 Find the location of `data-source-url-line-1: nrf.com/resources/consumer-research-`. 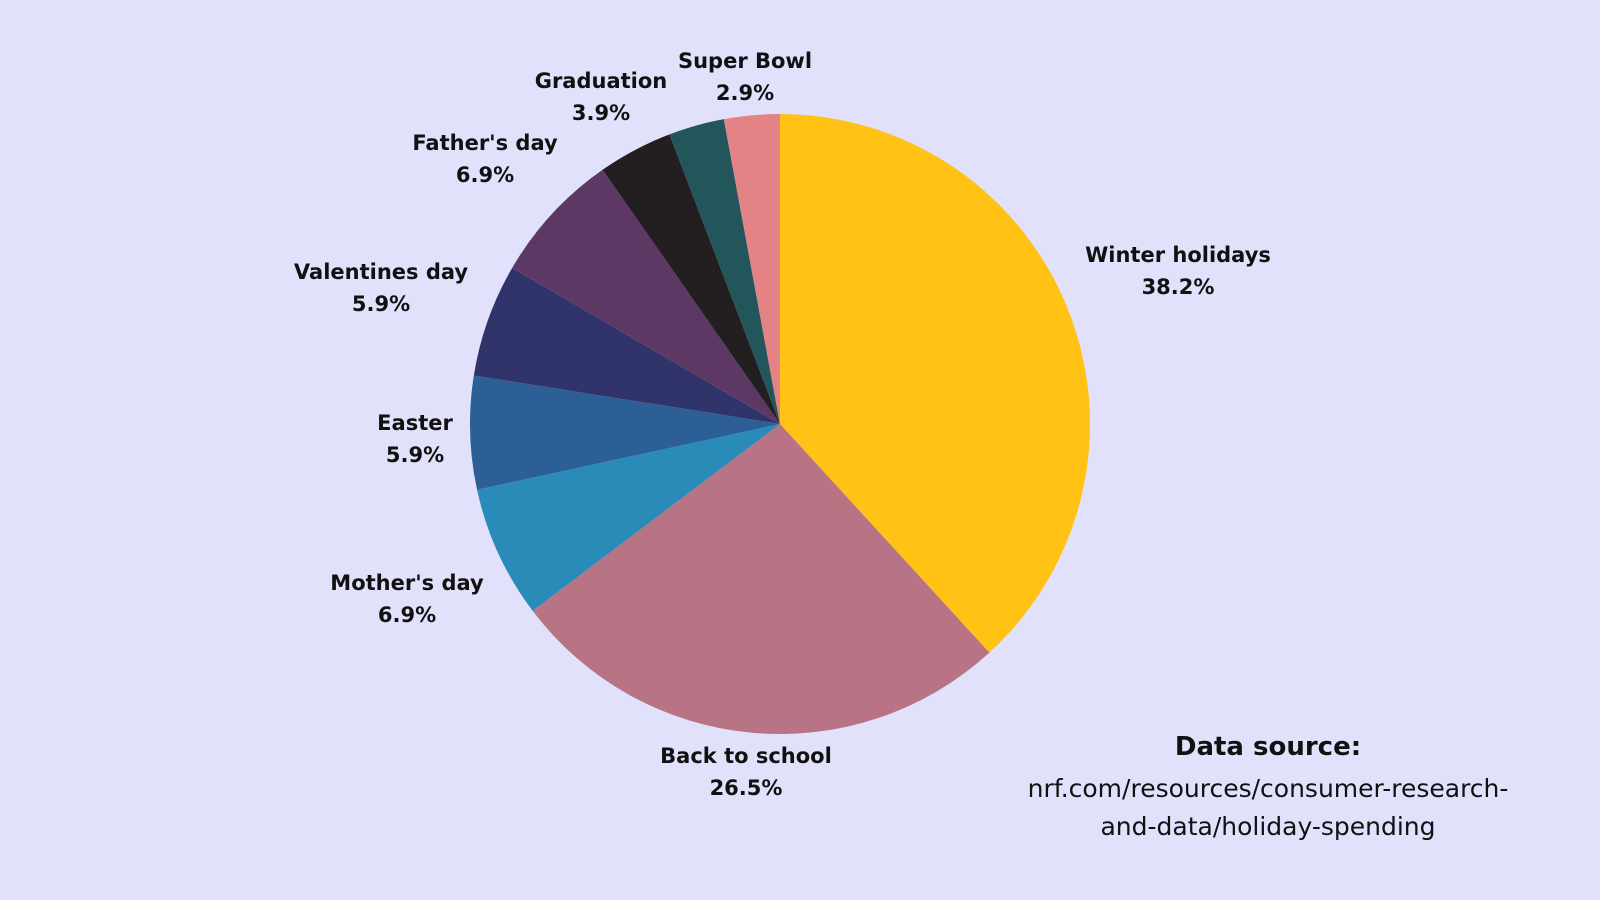

data-source-url-line-1: nrf.com/resources/consumer-research- is located at coordinates (1268, 788).